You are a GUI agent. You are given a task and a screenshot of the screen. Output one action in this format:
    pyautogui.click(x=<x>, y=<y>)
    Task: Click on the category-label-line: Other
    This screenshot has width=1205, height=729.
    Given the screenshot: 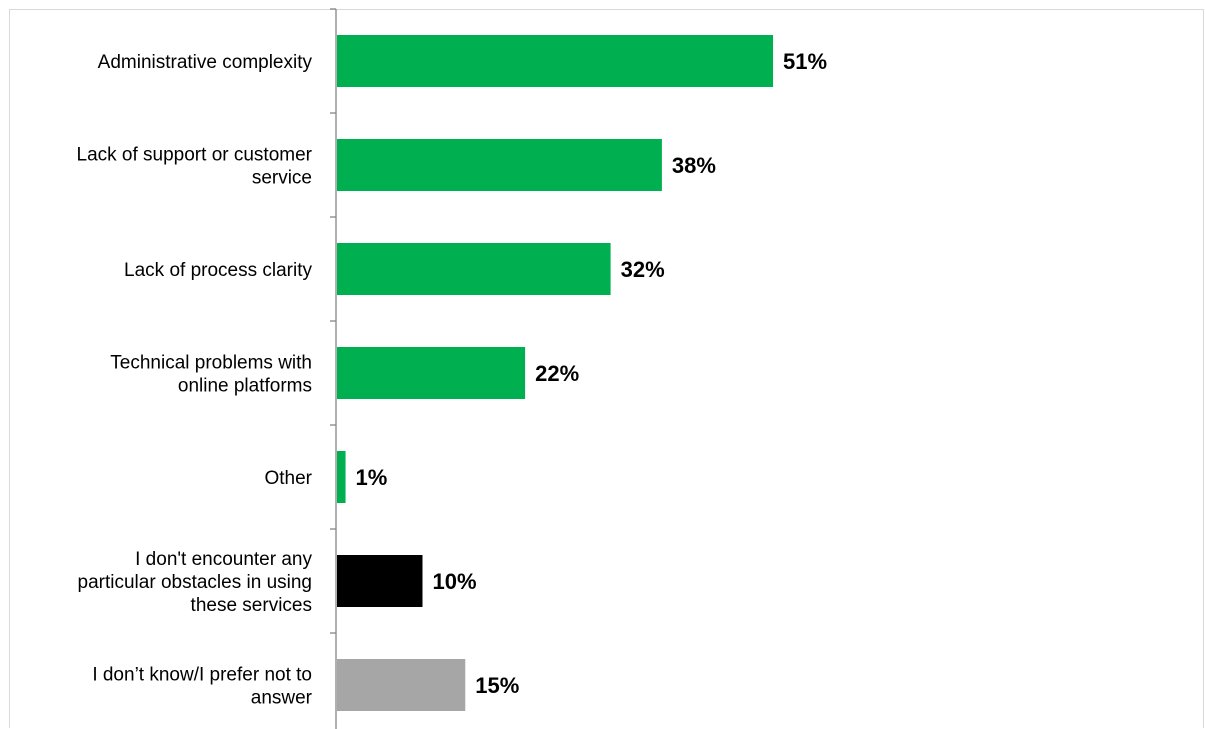 What is the action you would take?
    pyautogui.click(x=288, y=478)
    